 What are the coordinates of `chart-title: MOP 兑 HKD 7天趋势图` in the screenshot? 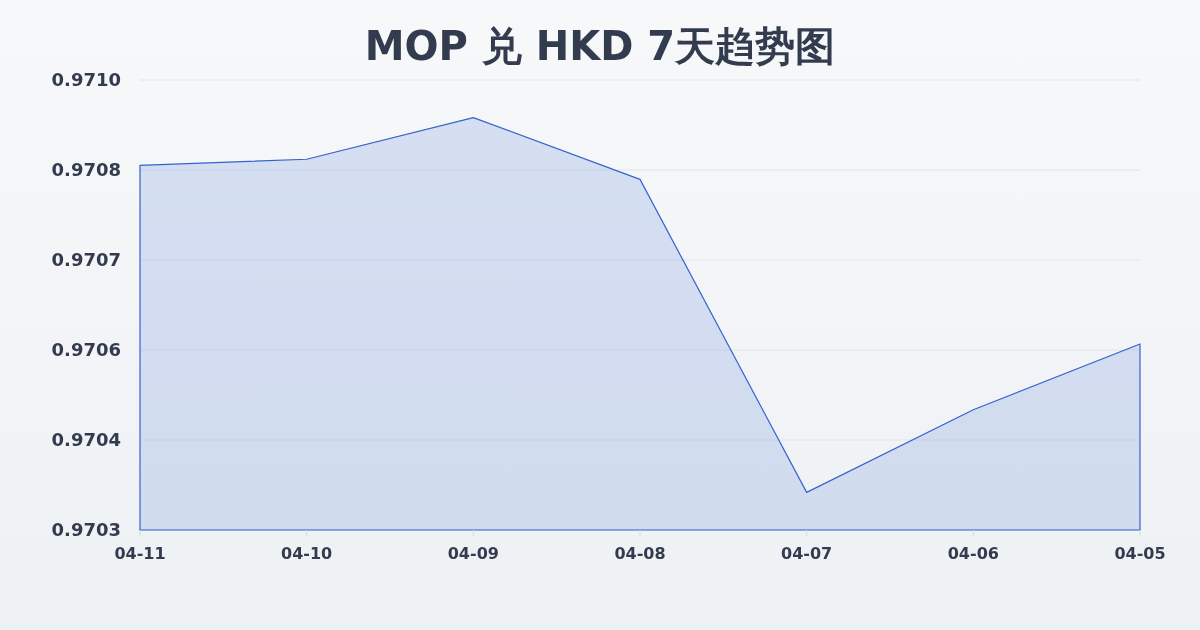 It's located at (600, 46).